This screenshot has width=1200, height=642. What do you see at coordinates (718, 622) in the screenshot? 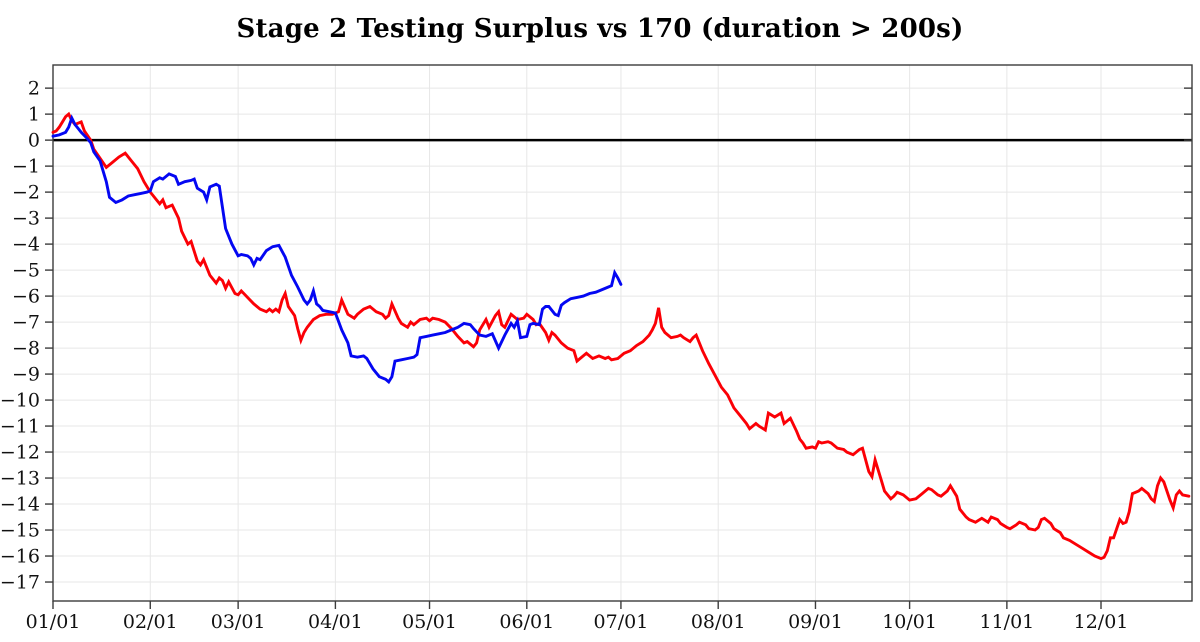
I see `x-tick-label: 08/01` at bounding box center [718, 622].